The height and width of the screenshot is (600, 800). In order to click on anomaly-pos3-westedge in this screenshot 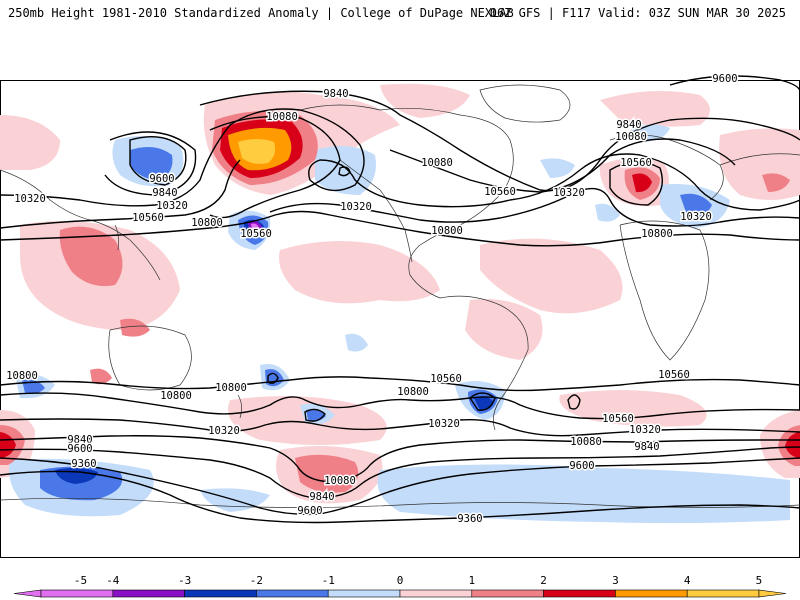, I will do `click(8, 445)`.